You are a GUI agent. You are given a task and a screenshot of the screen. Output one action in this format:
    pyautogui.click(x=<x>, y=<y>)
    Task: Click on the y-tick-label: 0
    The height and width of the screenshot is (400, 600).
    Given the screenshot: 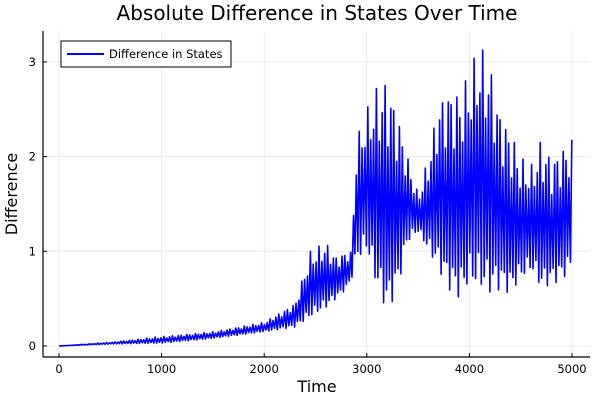 What is the action you would take?
    pyautogui.click(x=32, y=346)
    